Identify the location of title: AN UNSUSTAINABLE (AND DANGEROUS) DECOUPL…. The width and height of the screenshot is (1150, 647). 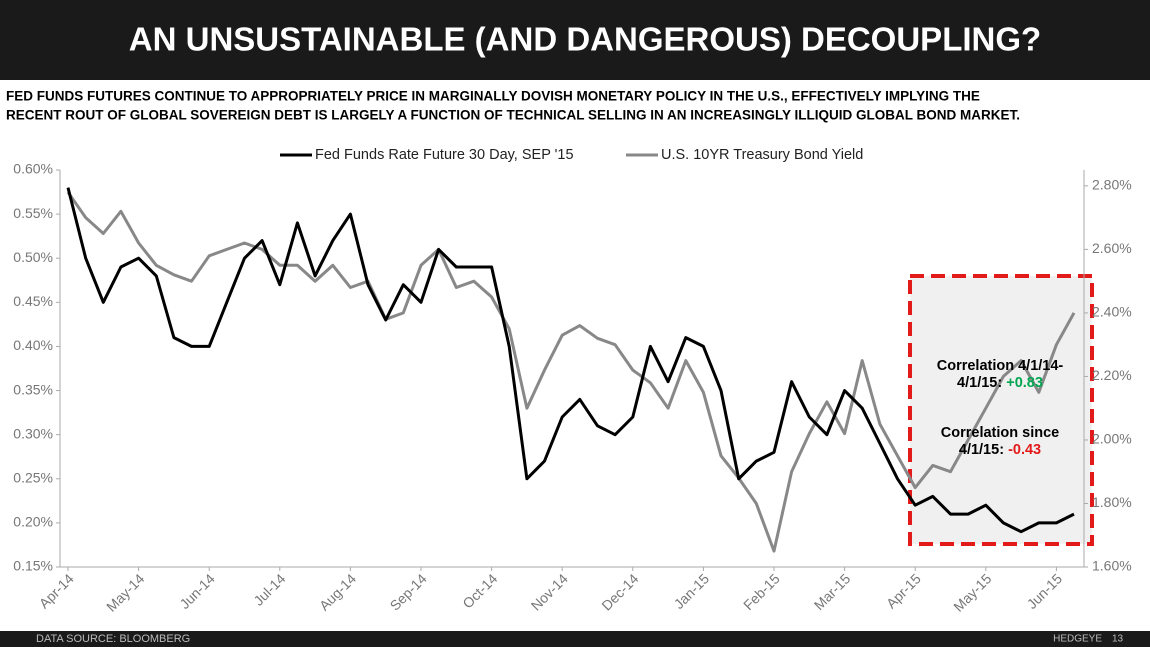
(585, 39).